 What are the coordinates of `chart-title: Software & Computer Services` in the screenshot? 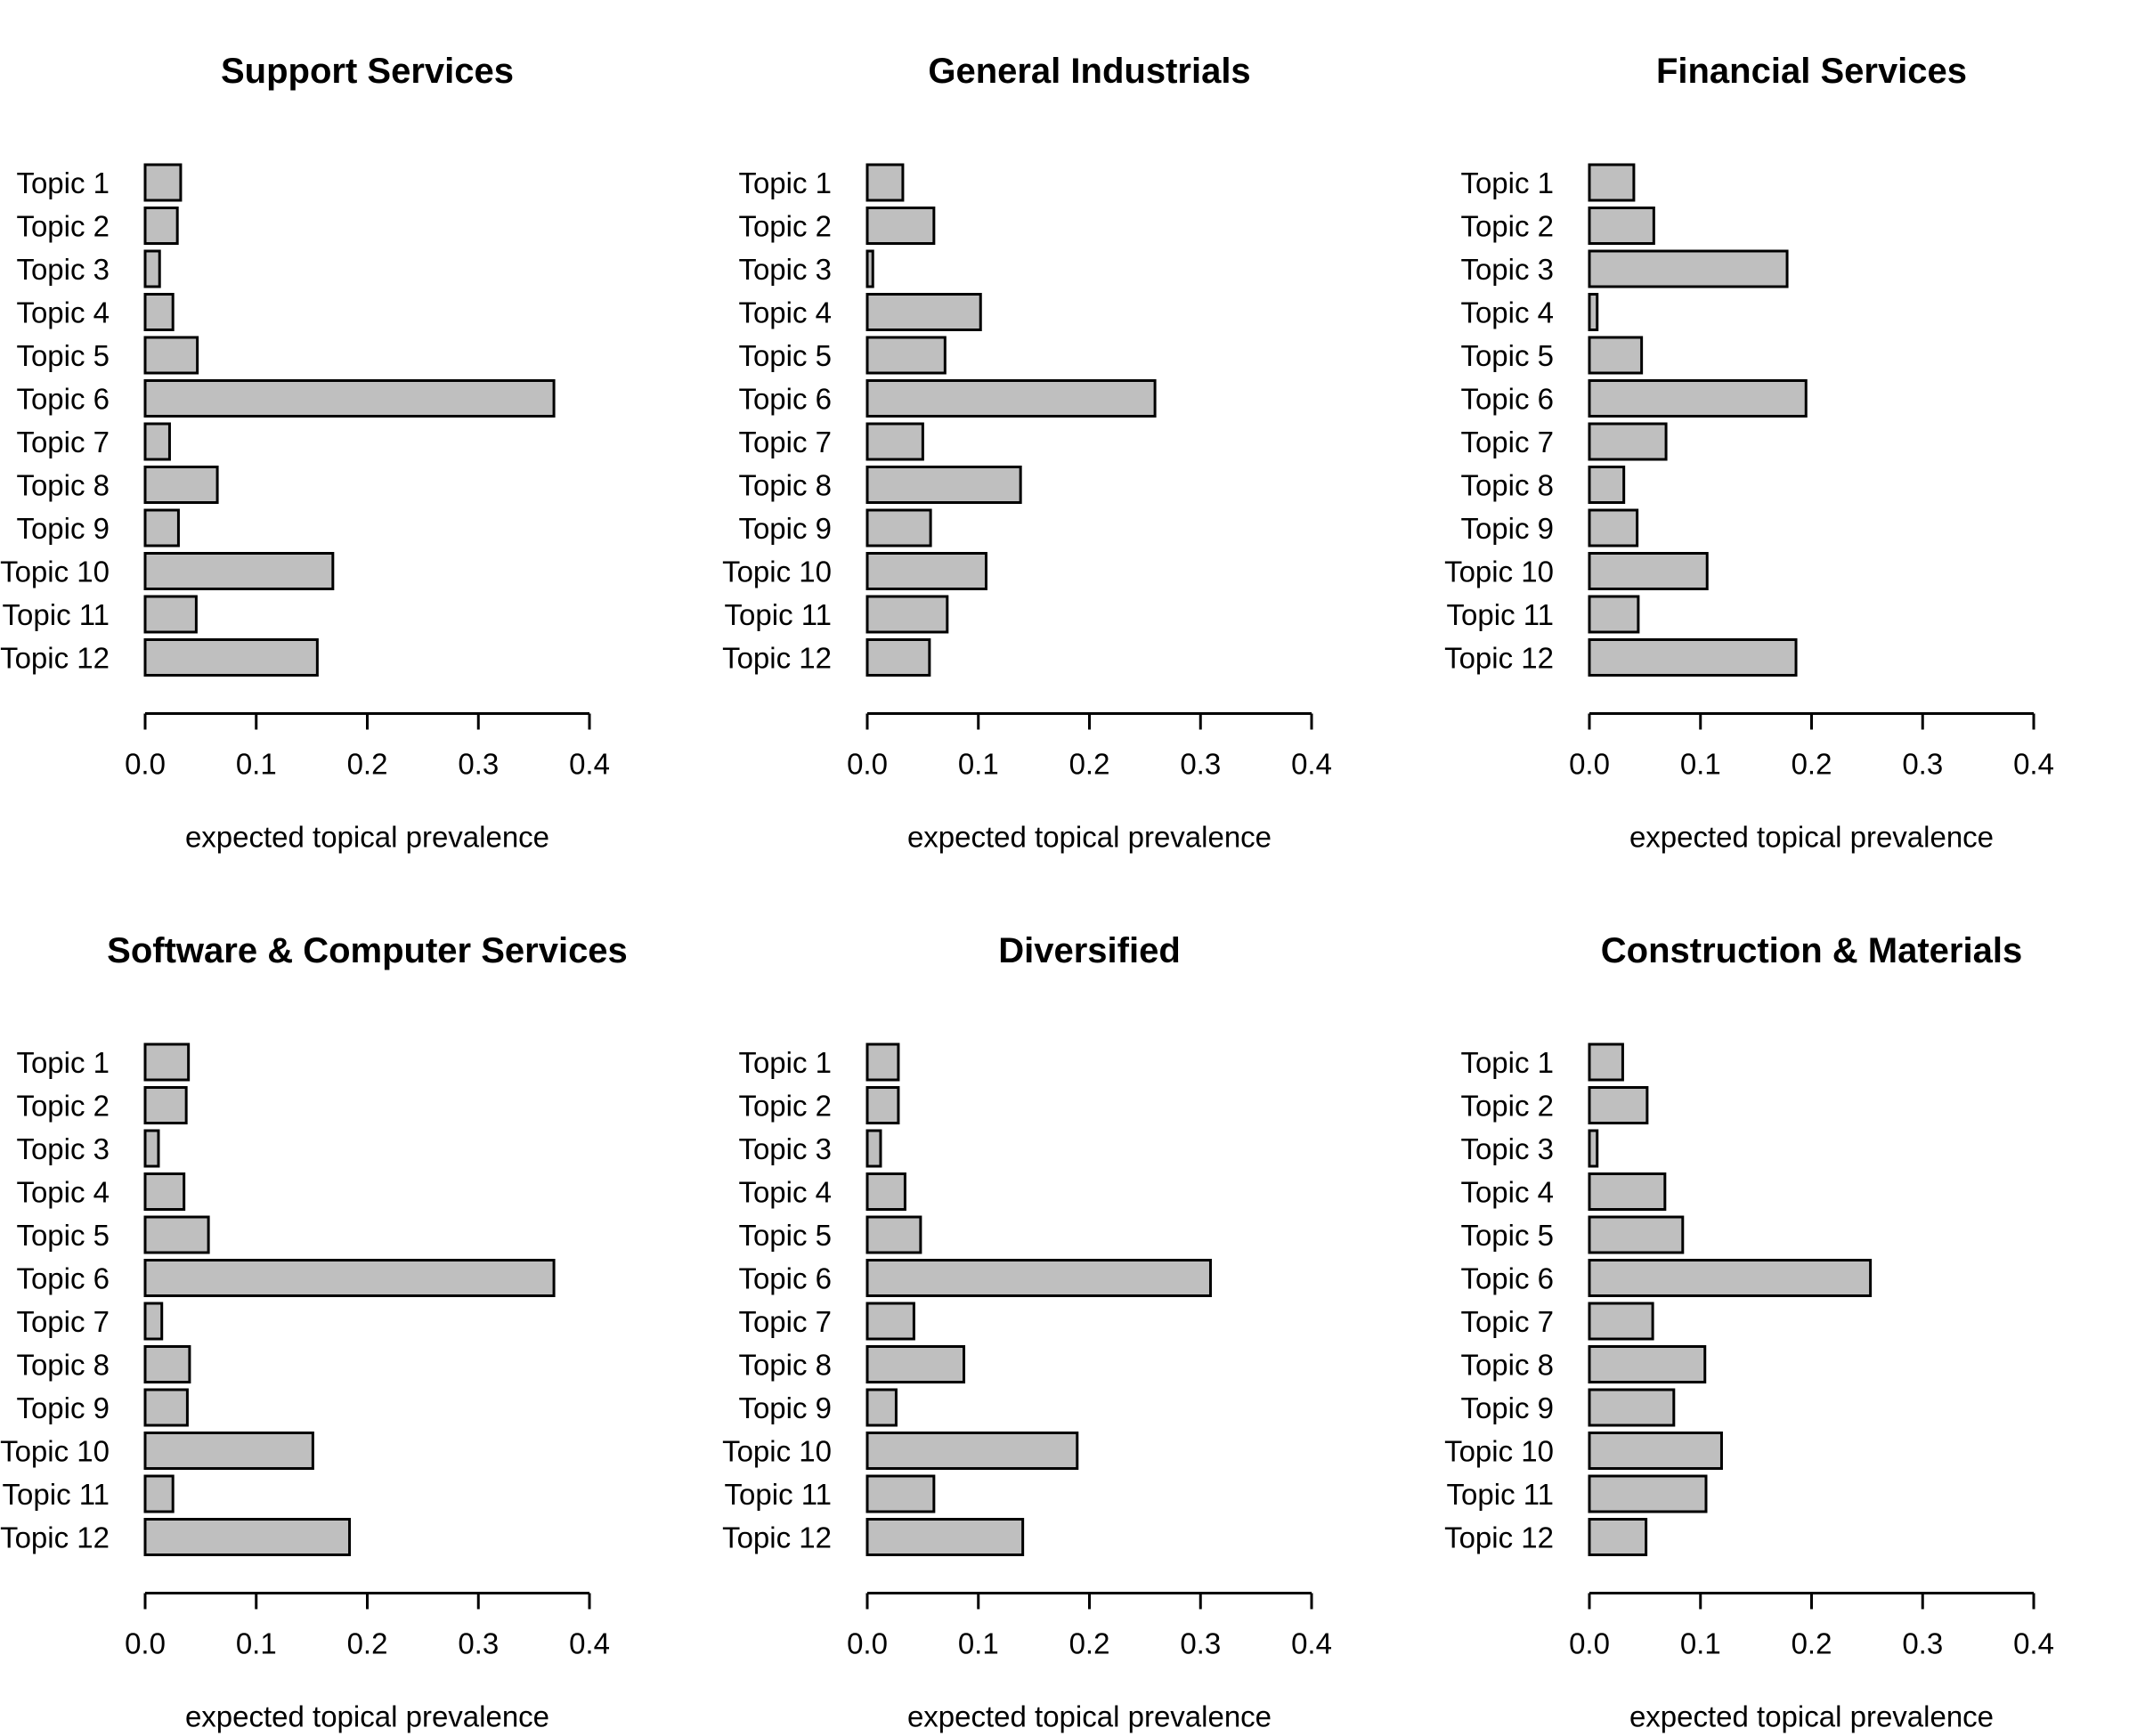 It's located at (367, 950).